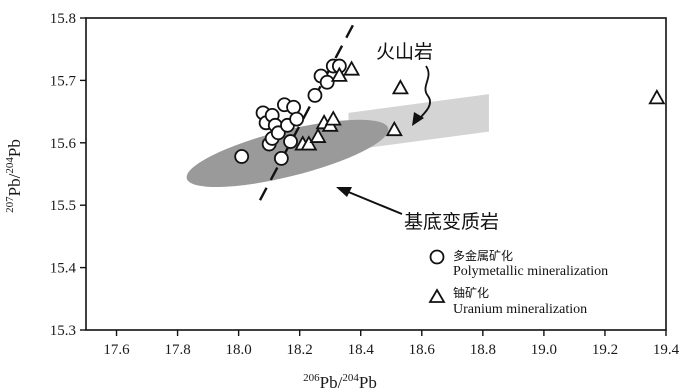 The height and width of the screenshot is (392, 680). What do you see at coordinates (483, 255) in the screenshot?
I see `legend-polymetallic-cn: 多金属矿化` at bounding box center [483, 255].